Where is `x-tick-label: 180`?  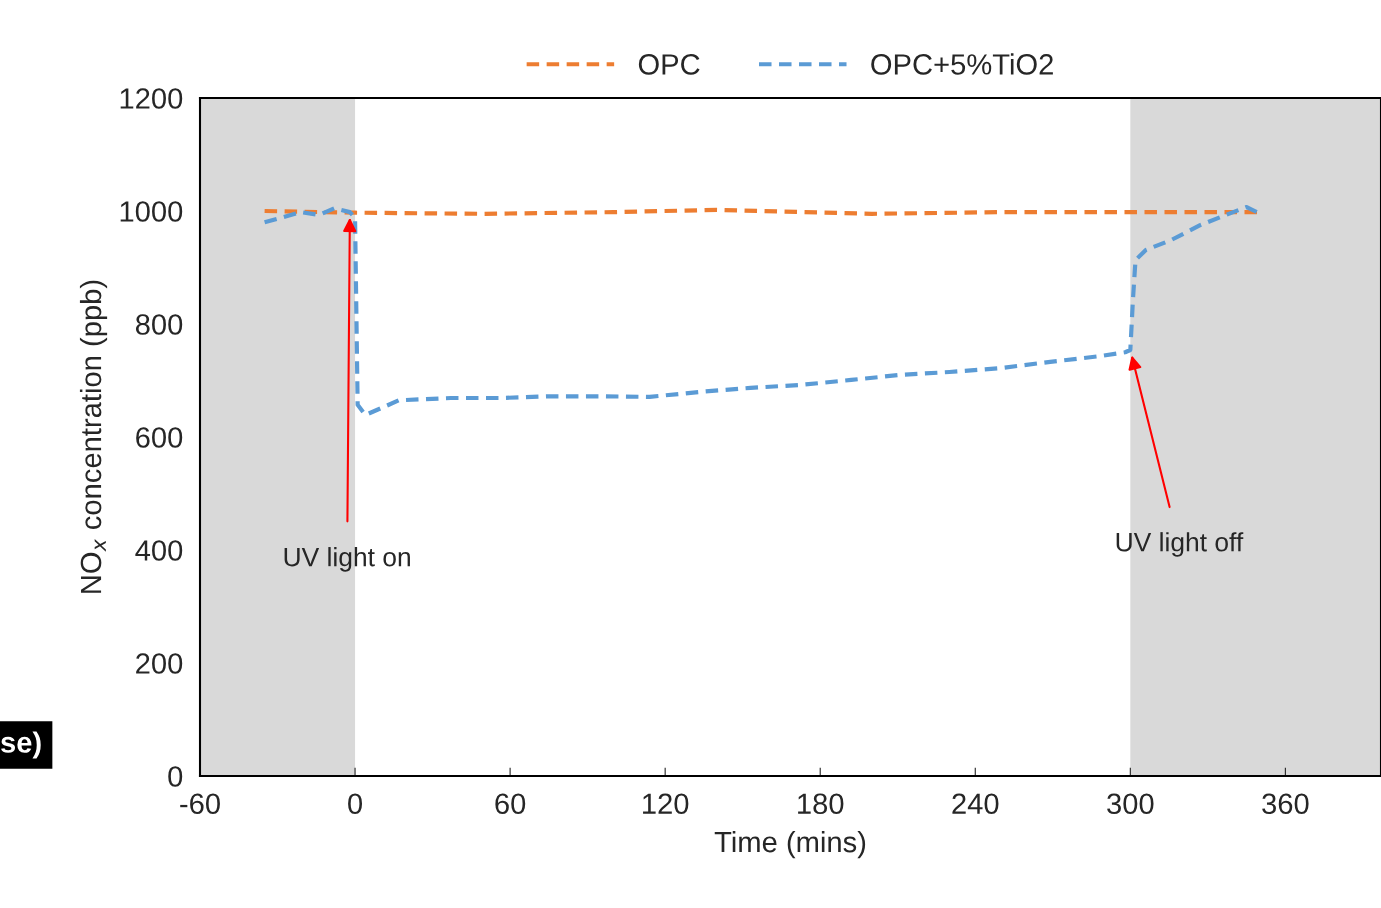 x-tick-label: 180 is located at coordinates (821, 804).